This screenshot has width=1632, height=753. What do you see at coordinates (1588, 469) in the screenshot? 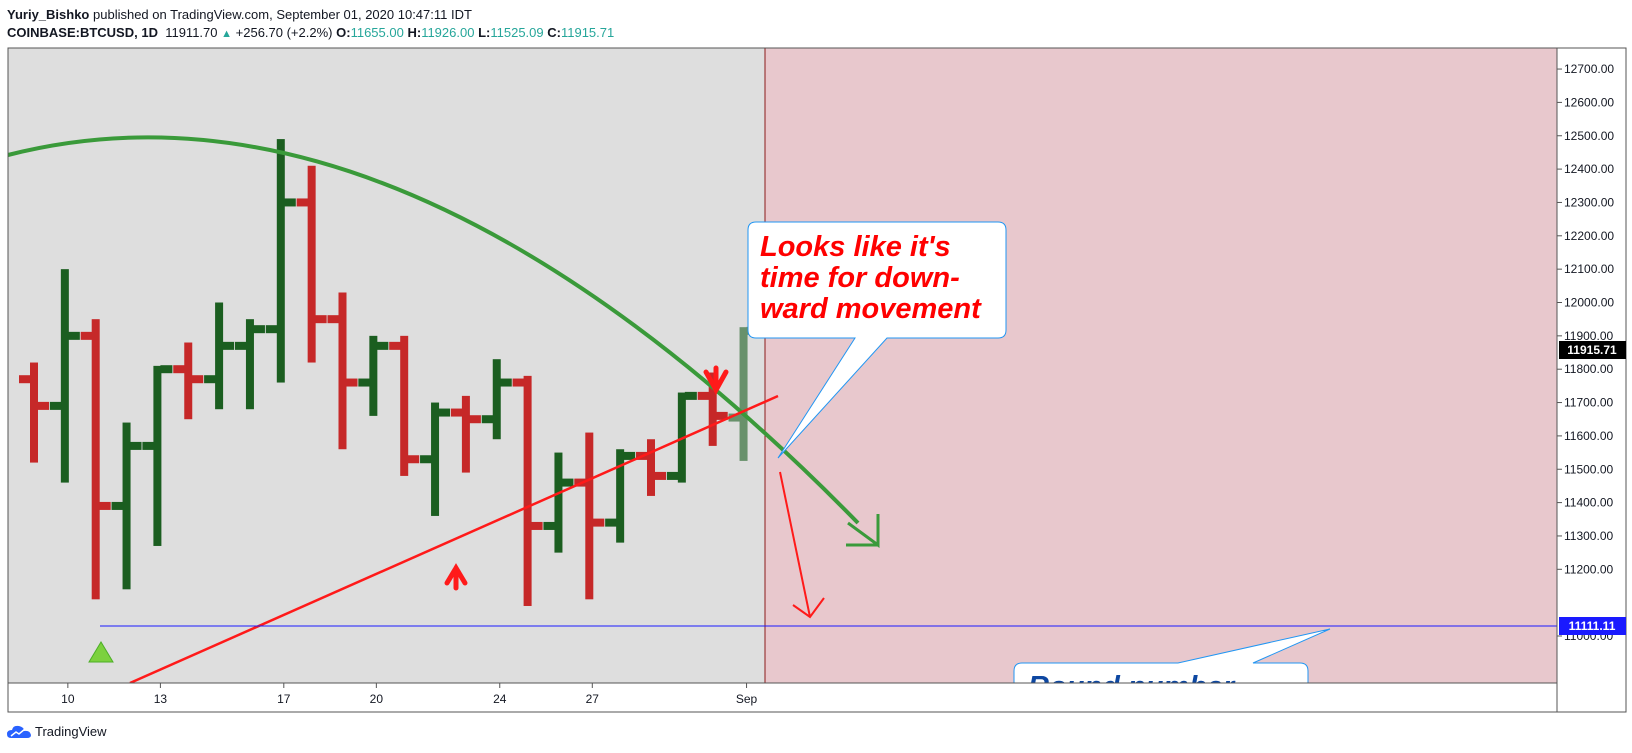
I see `price-tick-label: 11500.00` at bounding box center [1588, 469].